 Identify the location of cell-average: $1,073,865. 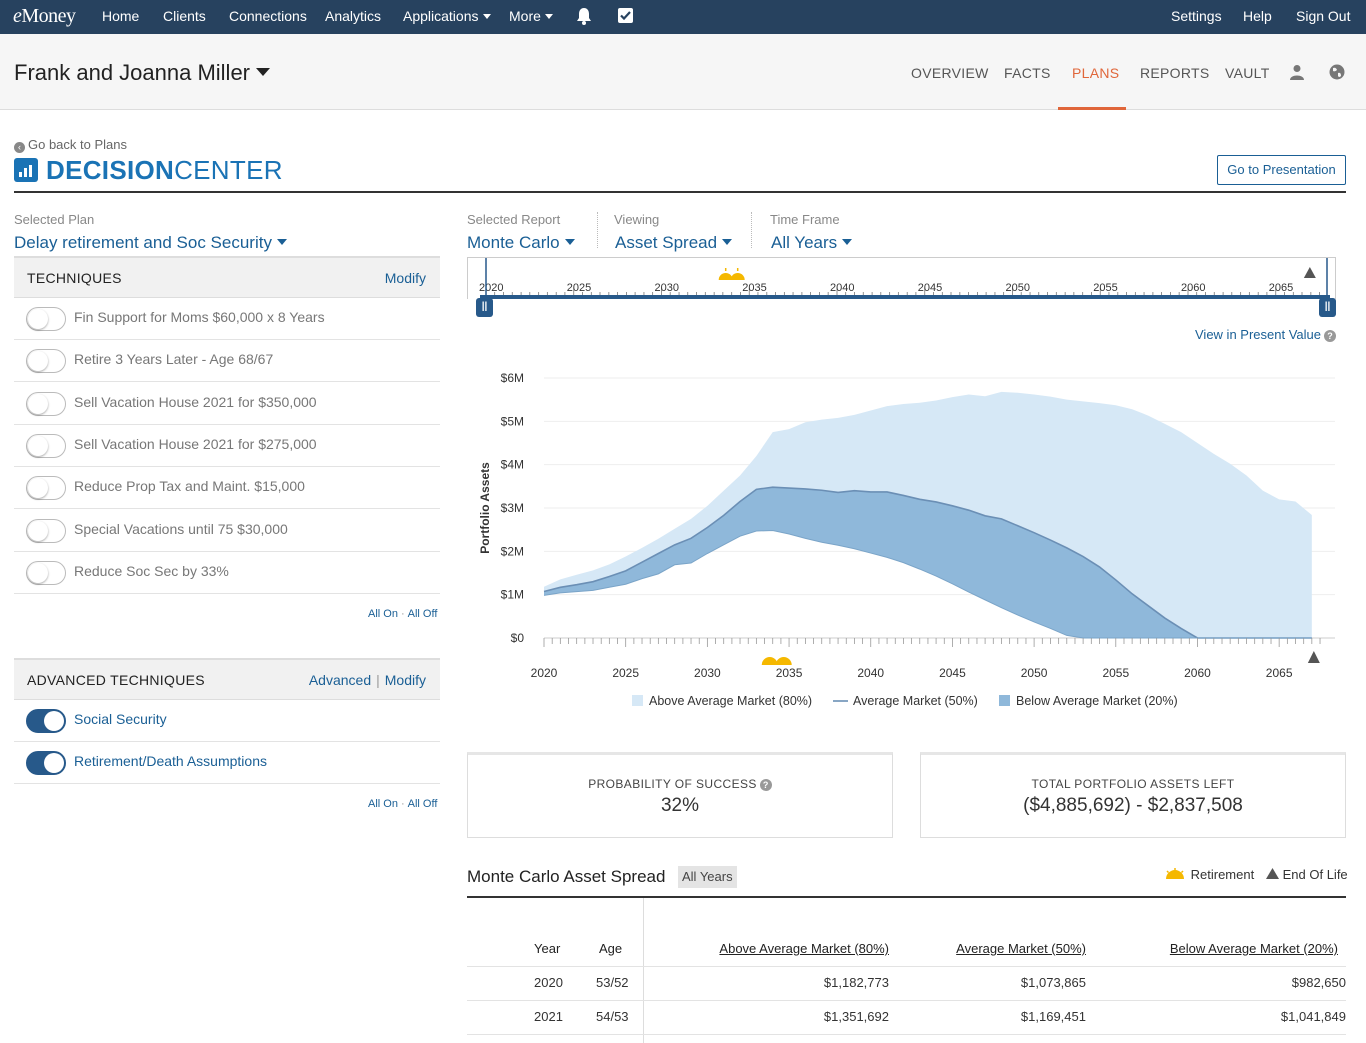
(1053, 982).